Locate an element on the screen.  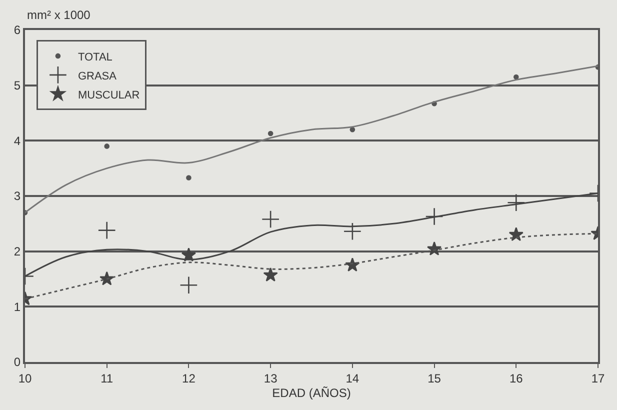
y-tick-label: 0 is located at coordinates (17, 362).